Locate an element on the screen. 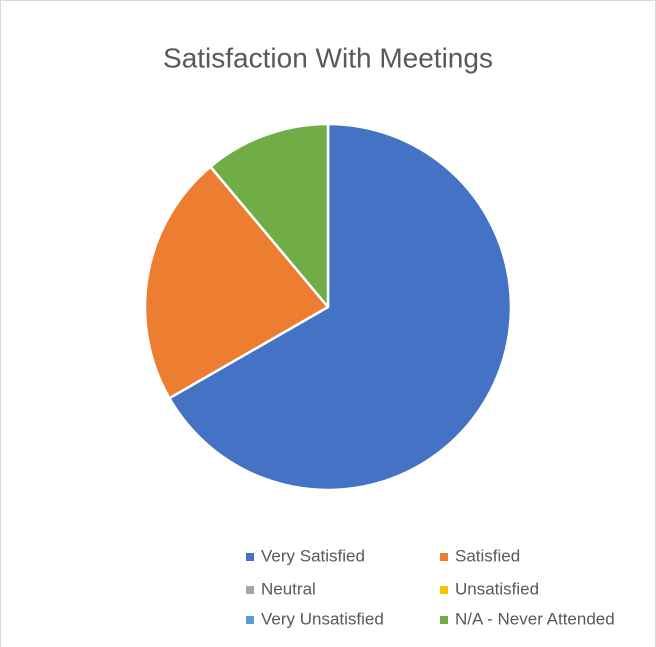 The height and width of the screenshot is (647, 656). chart-title: Satisfaction With Meetings is located at coordinates (328, 57).